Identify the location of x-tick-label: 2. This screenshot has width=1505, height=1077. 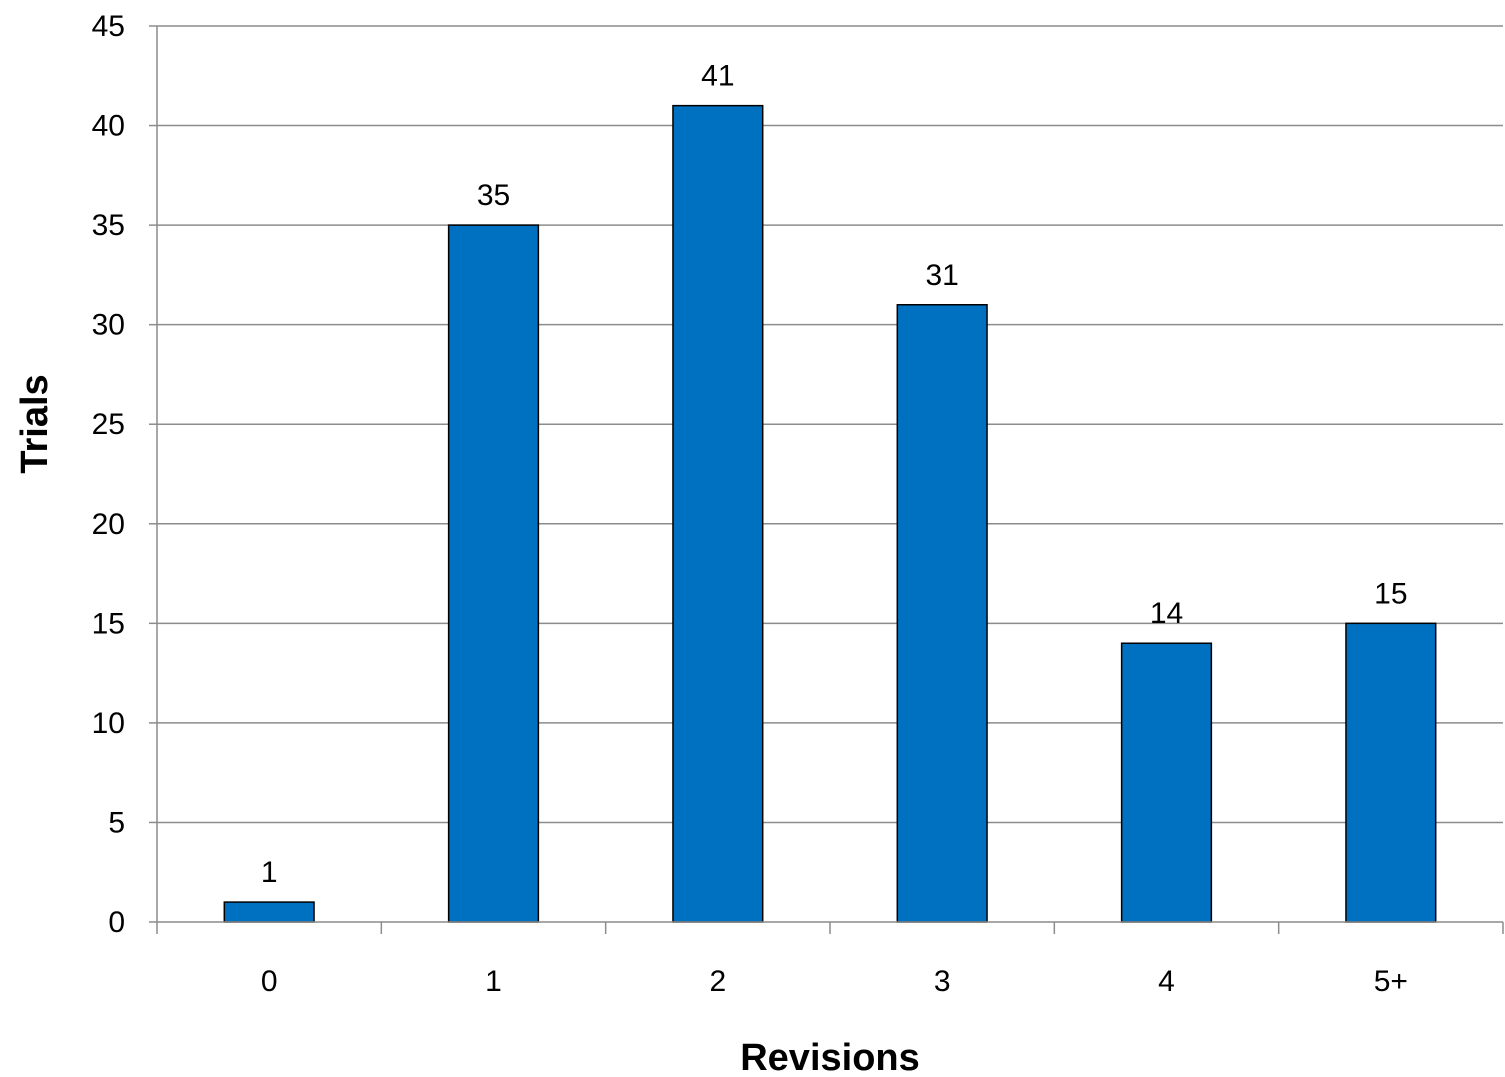
(717, 981).